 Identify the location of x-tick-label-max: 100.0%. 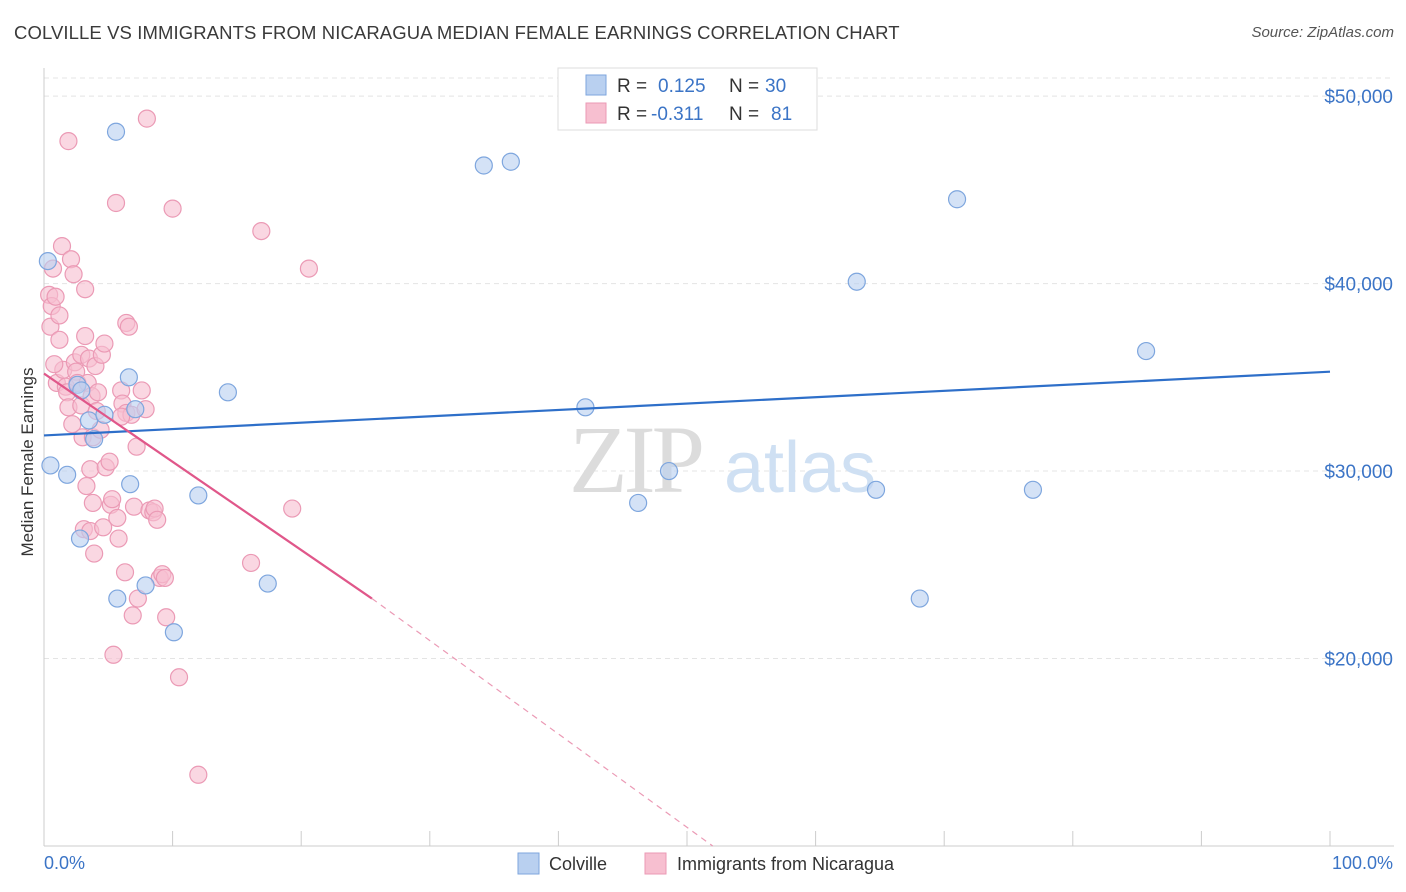
(1362, 863).